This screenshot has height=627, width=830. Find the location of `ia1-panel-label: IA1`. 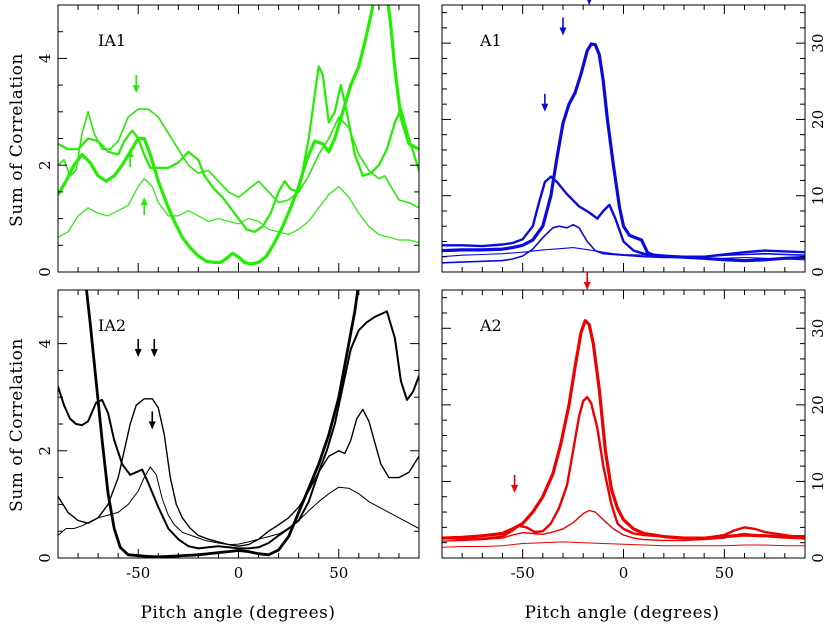

ia1-panel-label: IA1 is located at coordinates (112, 40).